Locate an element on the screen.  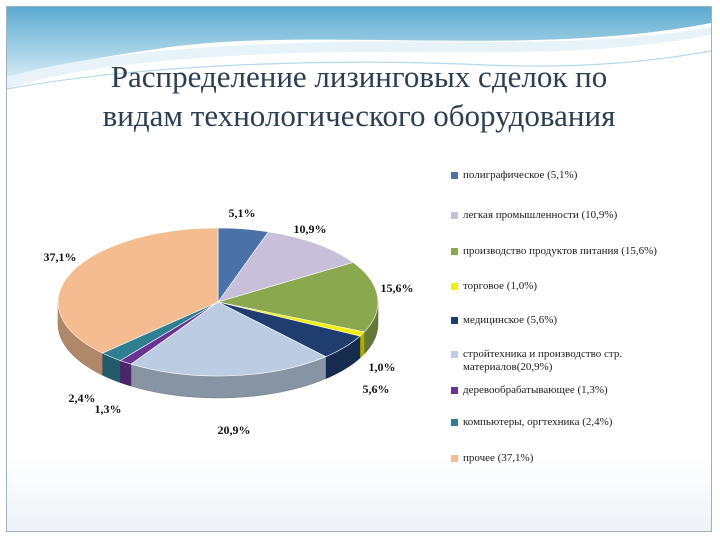
legend-label: компьютеры, оргтехника (2,4%) is located at coordinates (538, 422).